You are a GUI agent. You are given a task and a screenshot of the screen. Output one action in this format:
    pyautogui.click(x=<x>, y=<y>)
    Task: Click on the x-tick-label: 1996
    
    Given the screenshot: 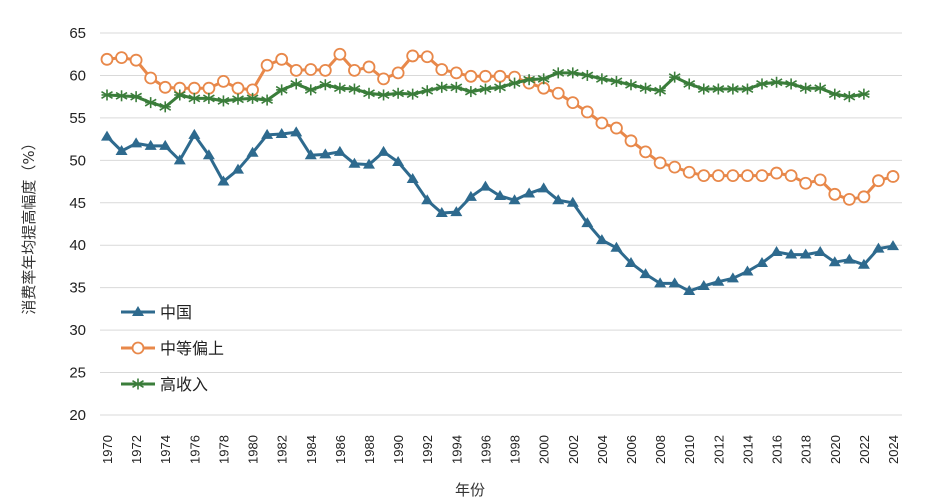 What is the action you would take?
    pyautogui.click(x=485, y=449)
    